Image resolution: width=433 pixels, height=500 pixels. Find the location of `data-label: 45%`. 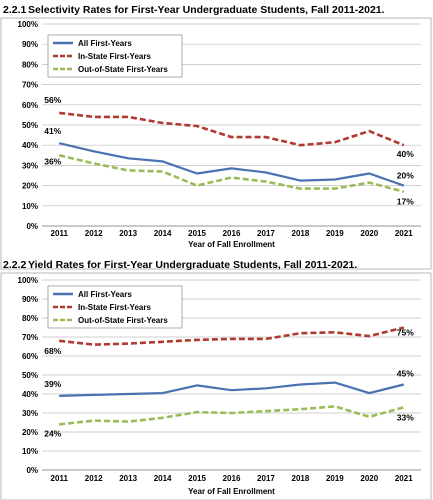

data-label: 45% is located at coordinates (405, 374).